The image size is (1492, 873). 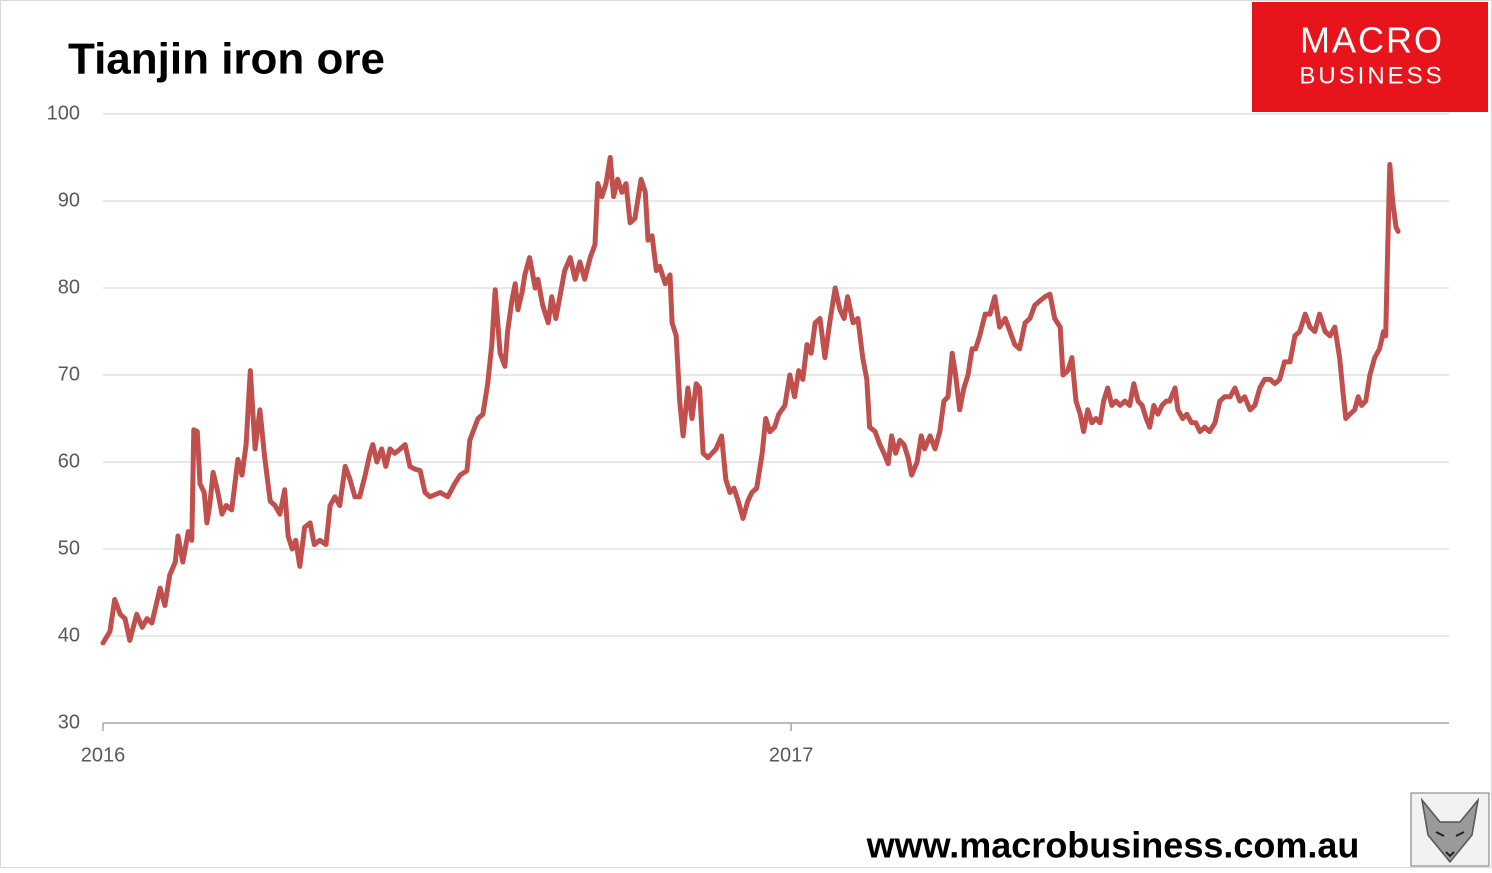 I want to click on fox-icon, so click(x=1450, y=829).